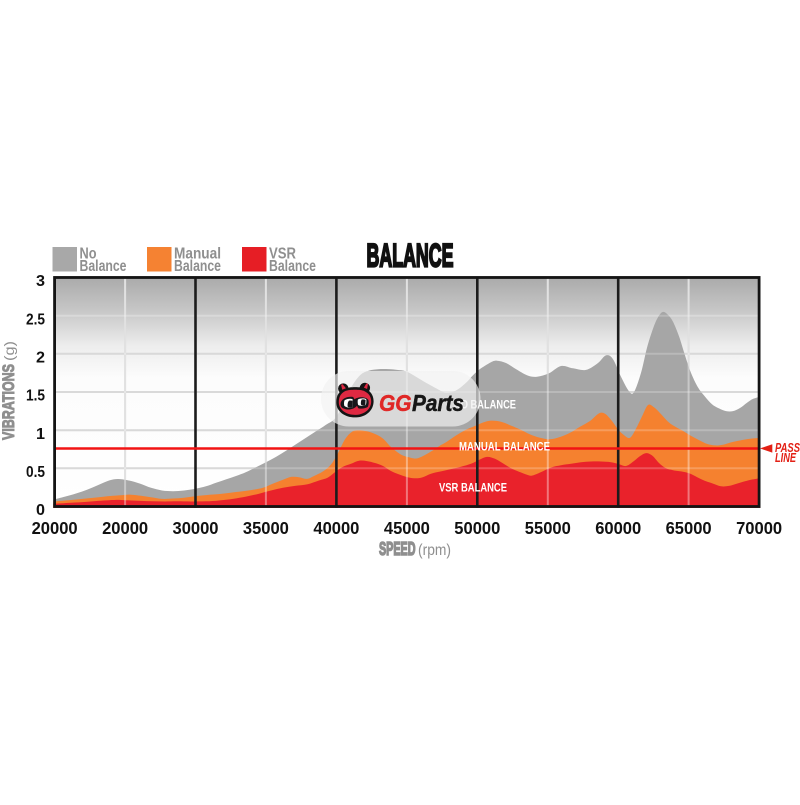 The height and width of the screenshot is (805, 800). I want to click on svg-text: 65000, so click(689, 528).